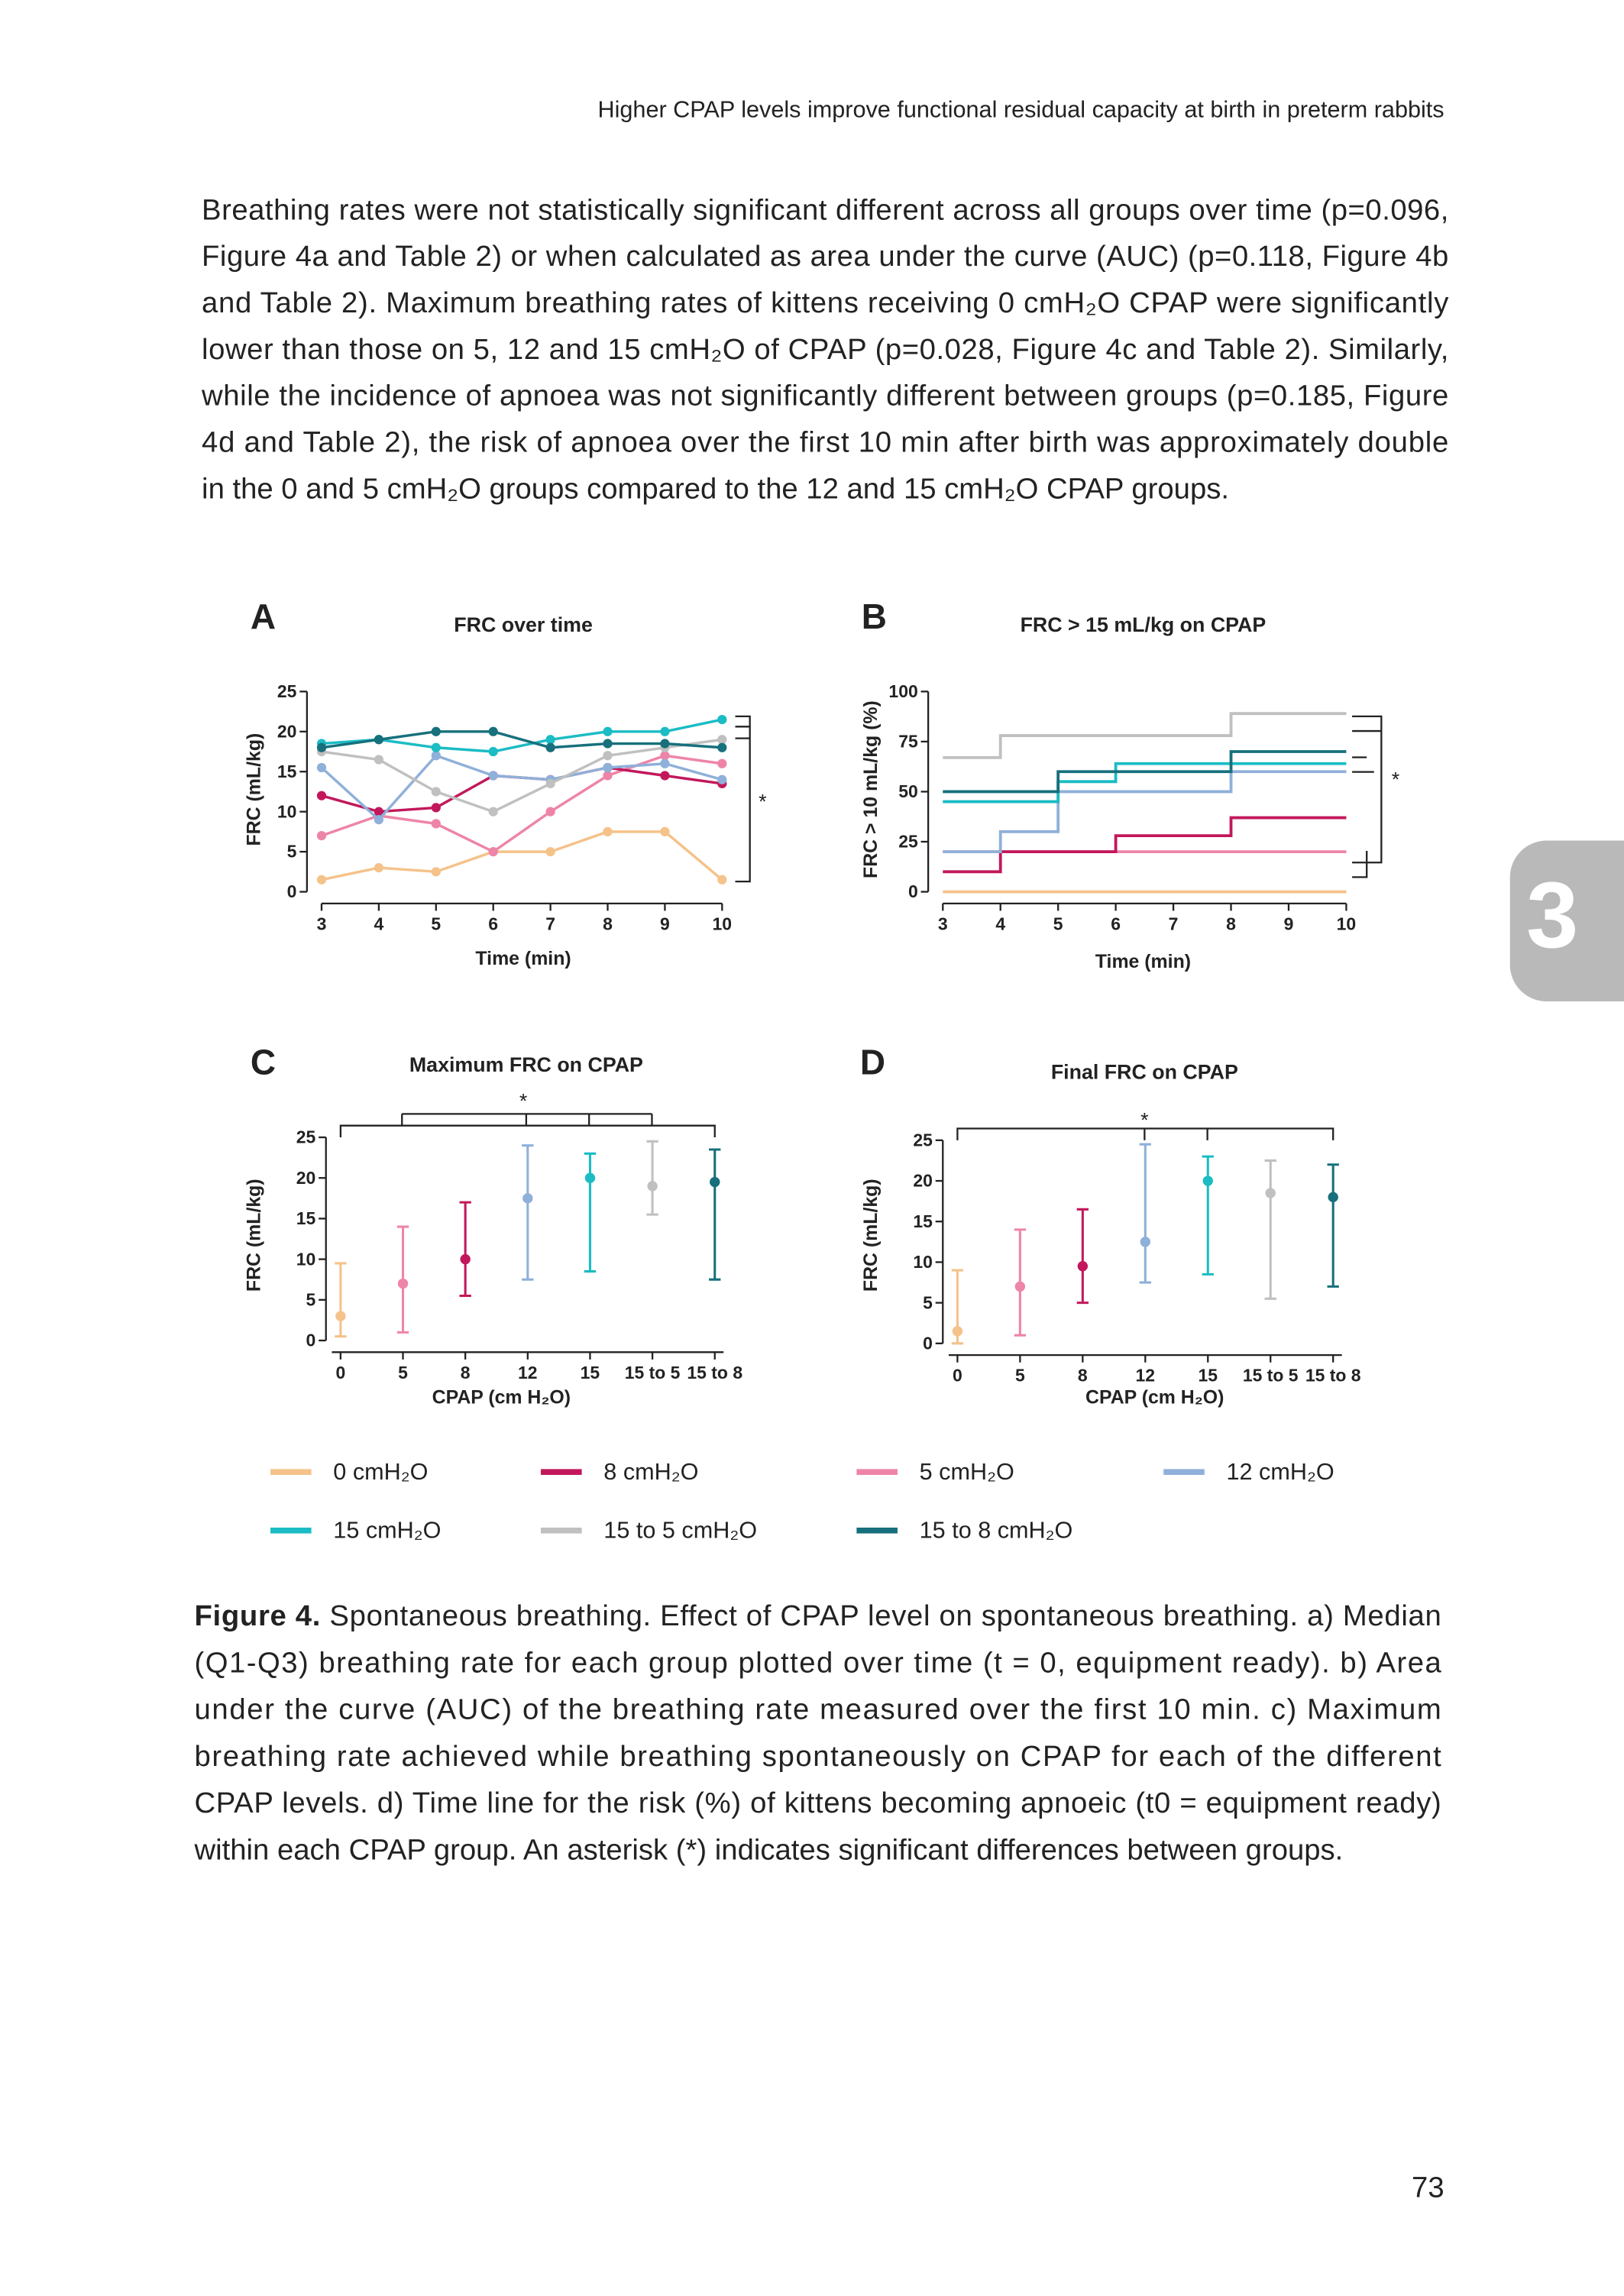 This screenshot has height=2296, width=1624. I want to click on page-number: 73, so click(1428, 2187).